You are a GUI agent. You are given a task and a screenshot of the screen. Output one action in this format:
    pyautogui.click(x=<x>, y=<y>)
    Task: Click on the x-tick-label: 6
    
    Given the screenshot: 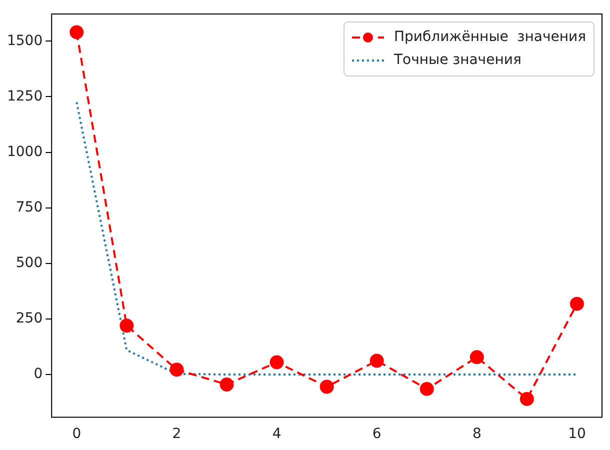 What is the action you would take?
    pyautogui.click(x=377, y=434)
    